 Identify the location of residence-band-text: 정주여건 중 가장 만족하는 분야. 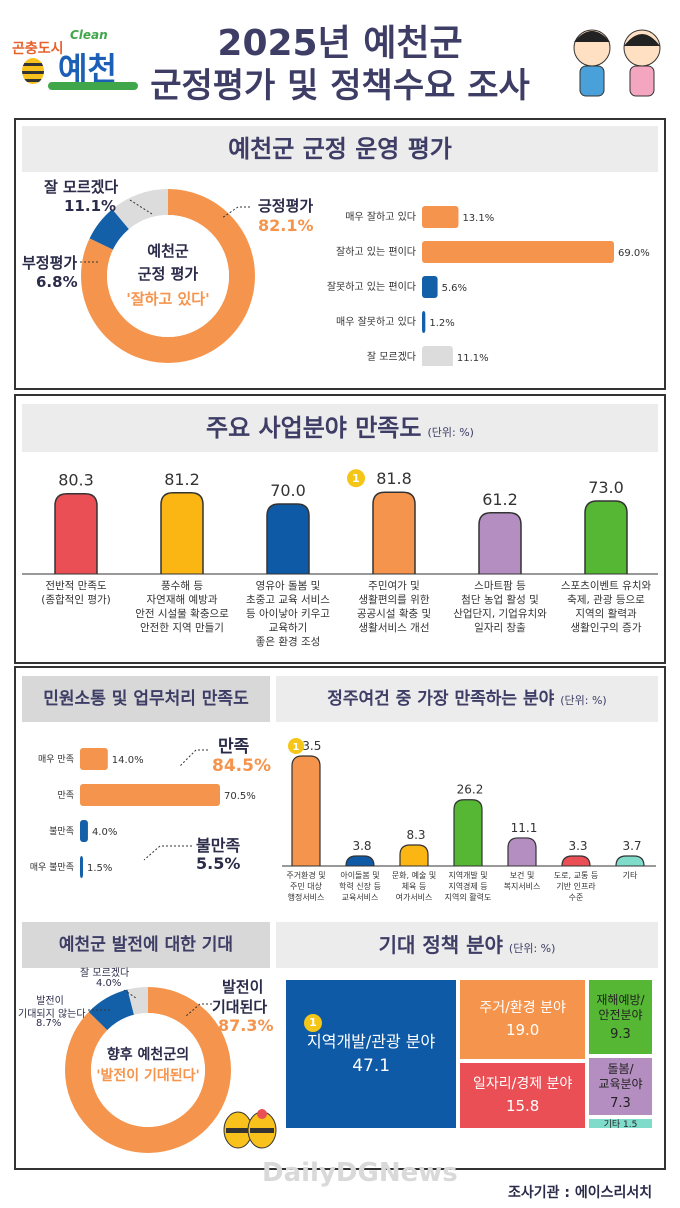
(441, 699).